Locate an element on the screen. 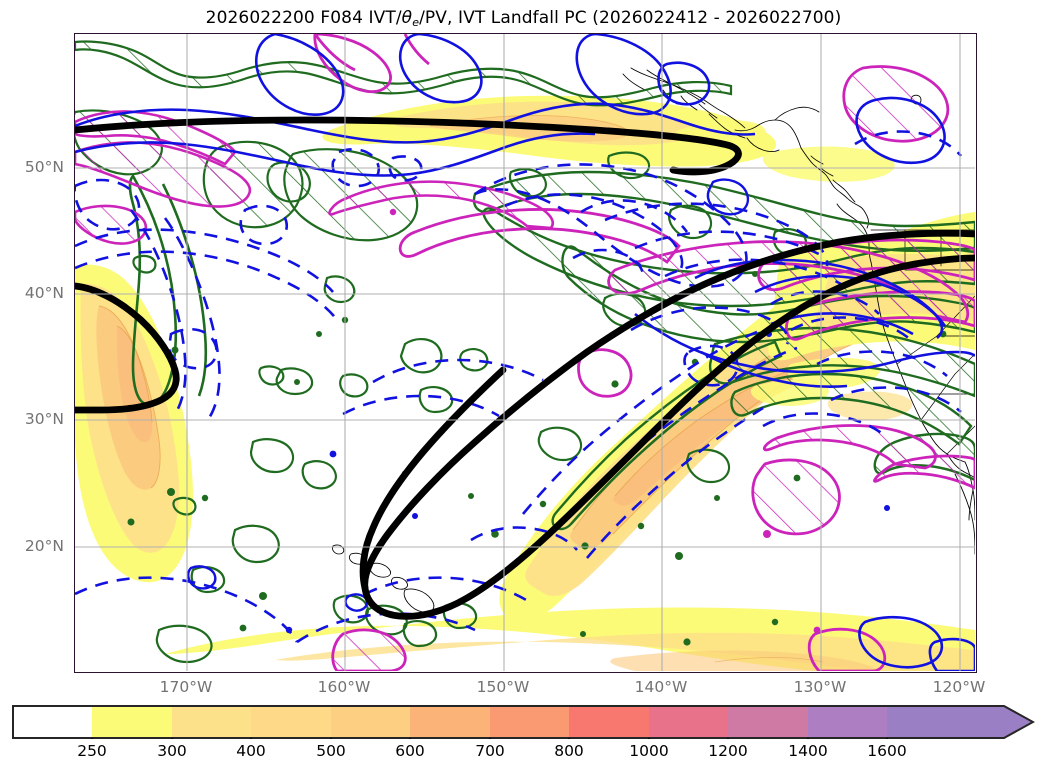 The width and height of the screenshot is (1047, 767). blue-dashed-bc is located at coordinates (716, 234).